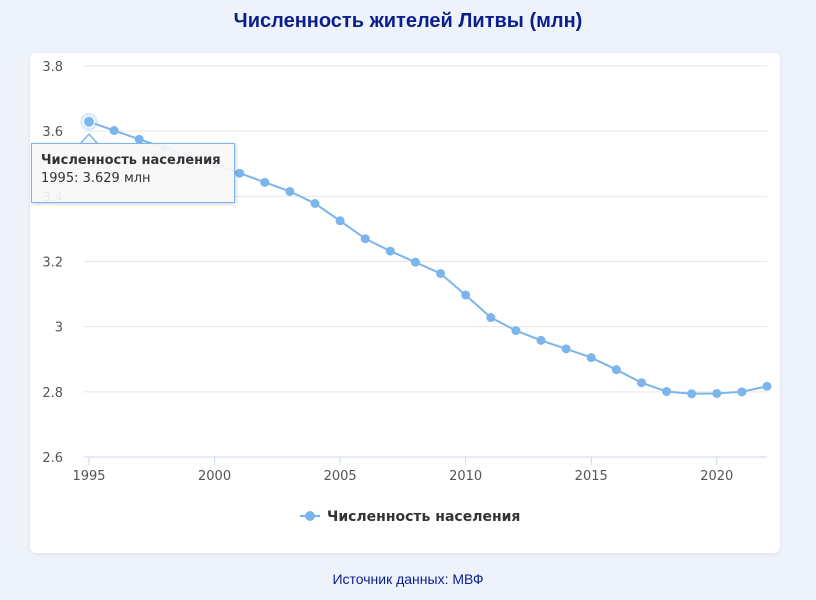 The height and width of the screenshot is (600, 816). What do you see at coordinates (96, 178) in the screenshot?
I see `tooltip-value: 1995: 3.629 млн` at bounding box center [96, 178].